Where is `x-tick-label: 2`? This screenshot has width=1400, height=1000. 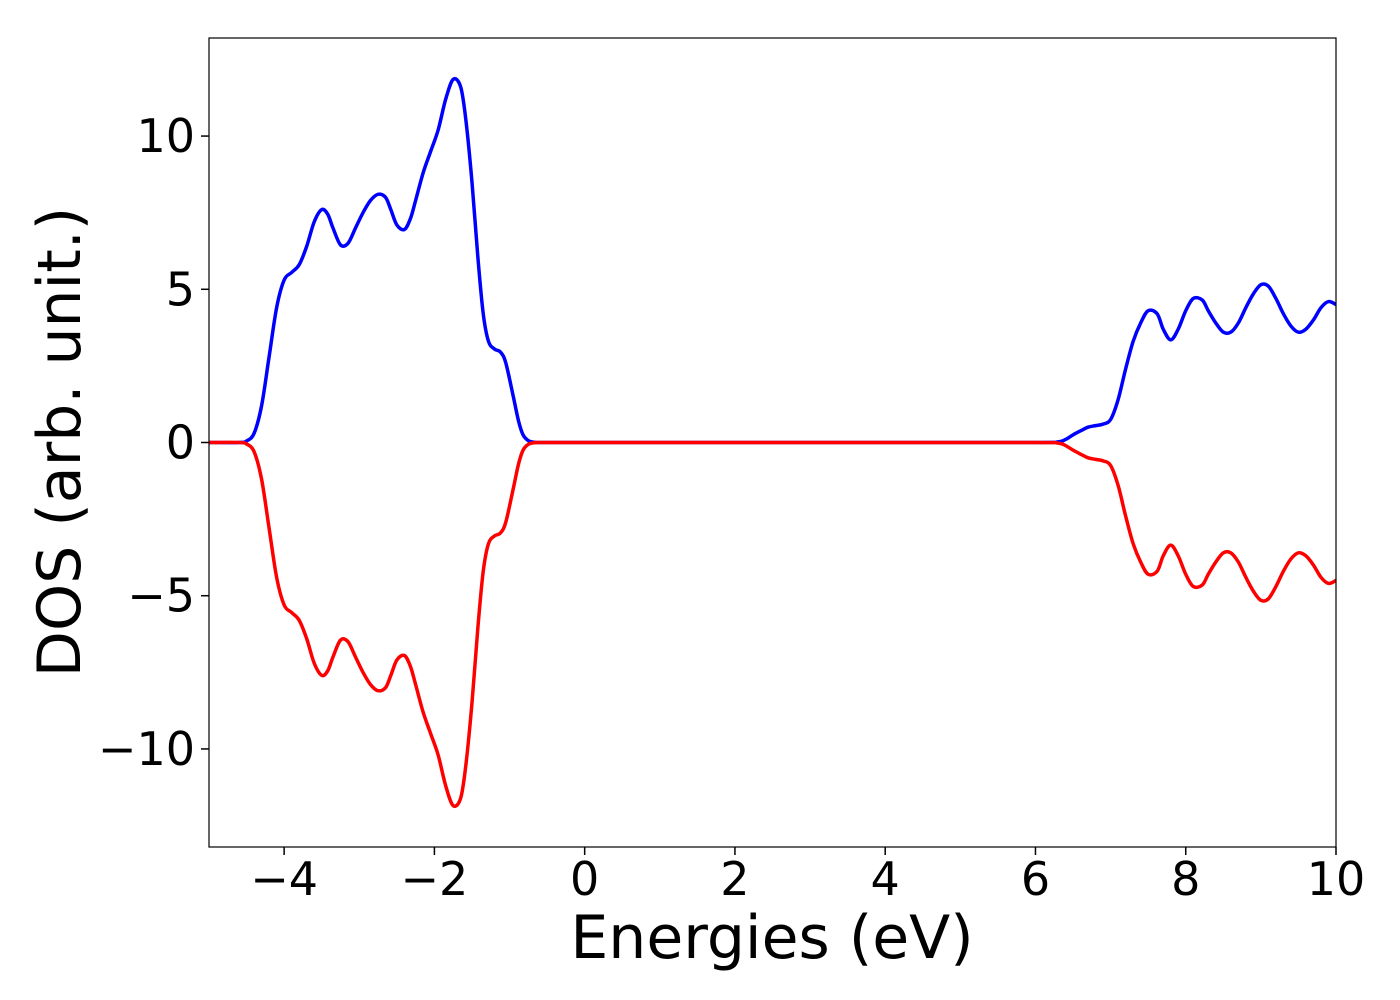
x-tick-label: 2 is located at coordinates (734, 879).